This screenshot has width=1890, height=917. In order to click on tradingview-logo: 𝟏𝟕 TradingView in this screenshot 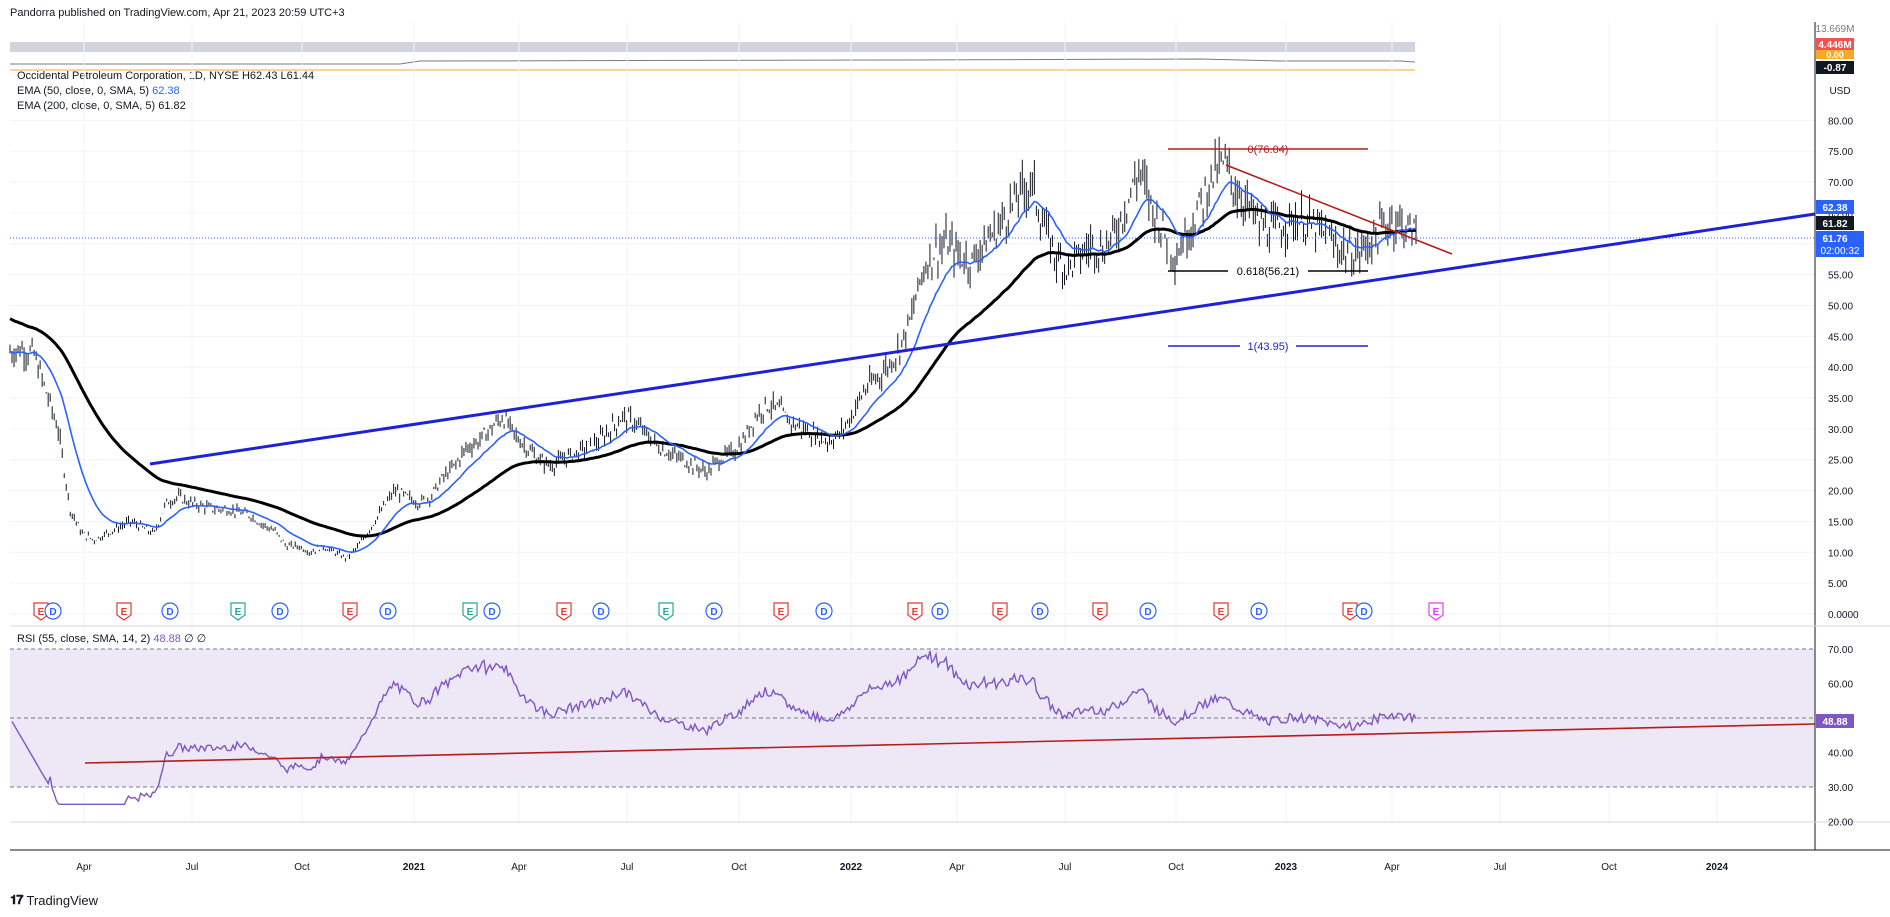, I will do `click(54, 900)`.